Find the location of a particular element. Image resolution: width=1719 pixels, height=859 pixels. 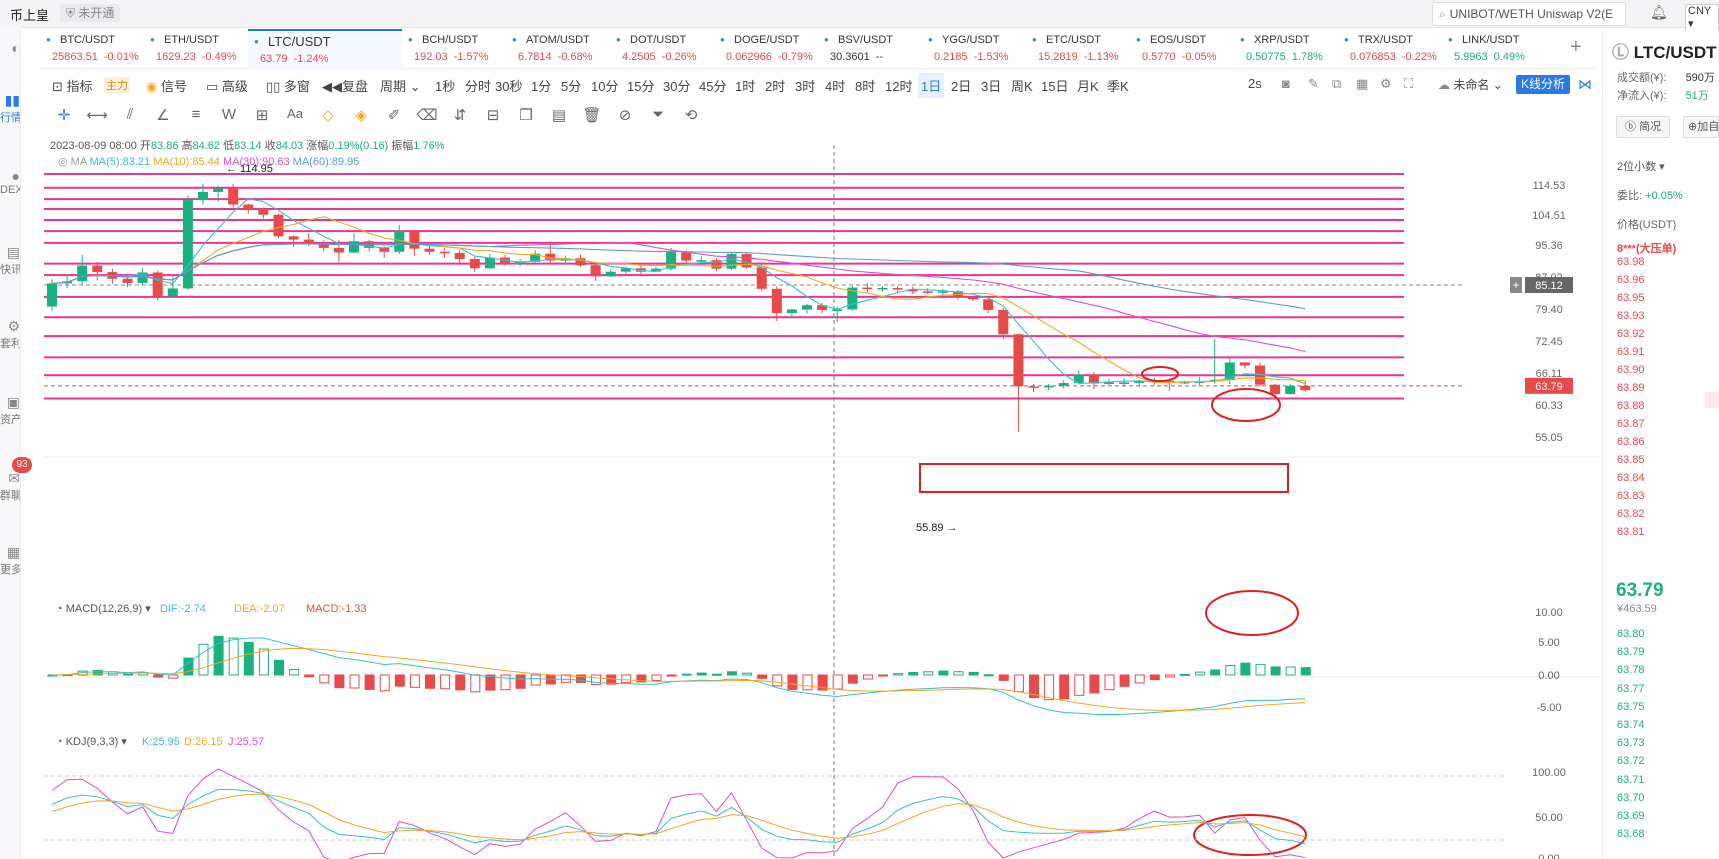

camera-icon: ◙ is located at coordinates (1286, 83).